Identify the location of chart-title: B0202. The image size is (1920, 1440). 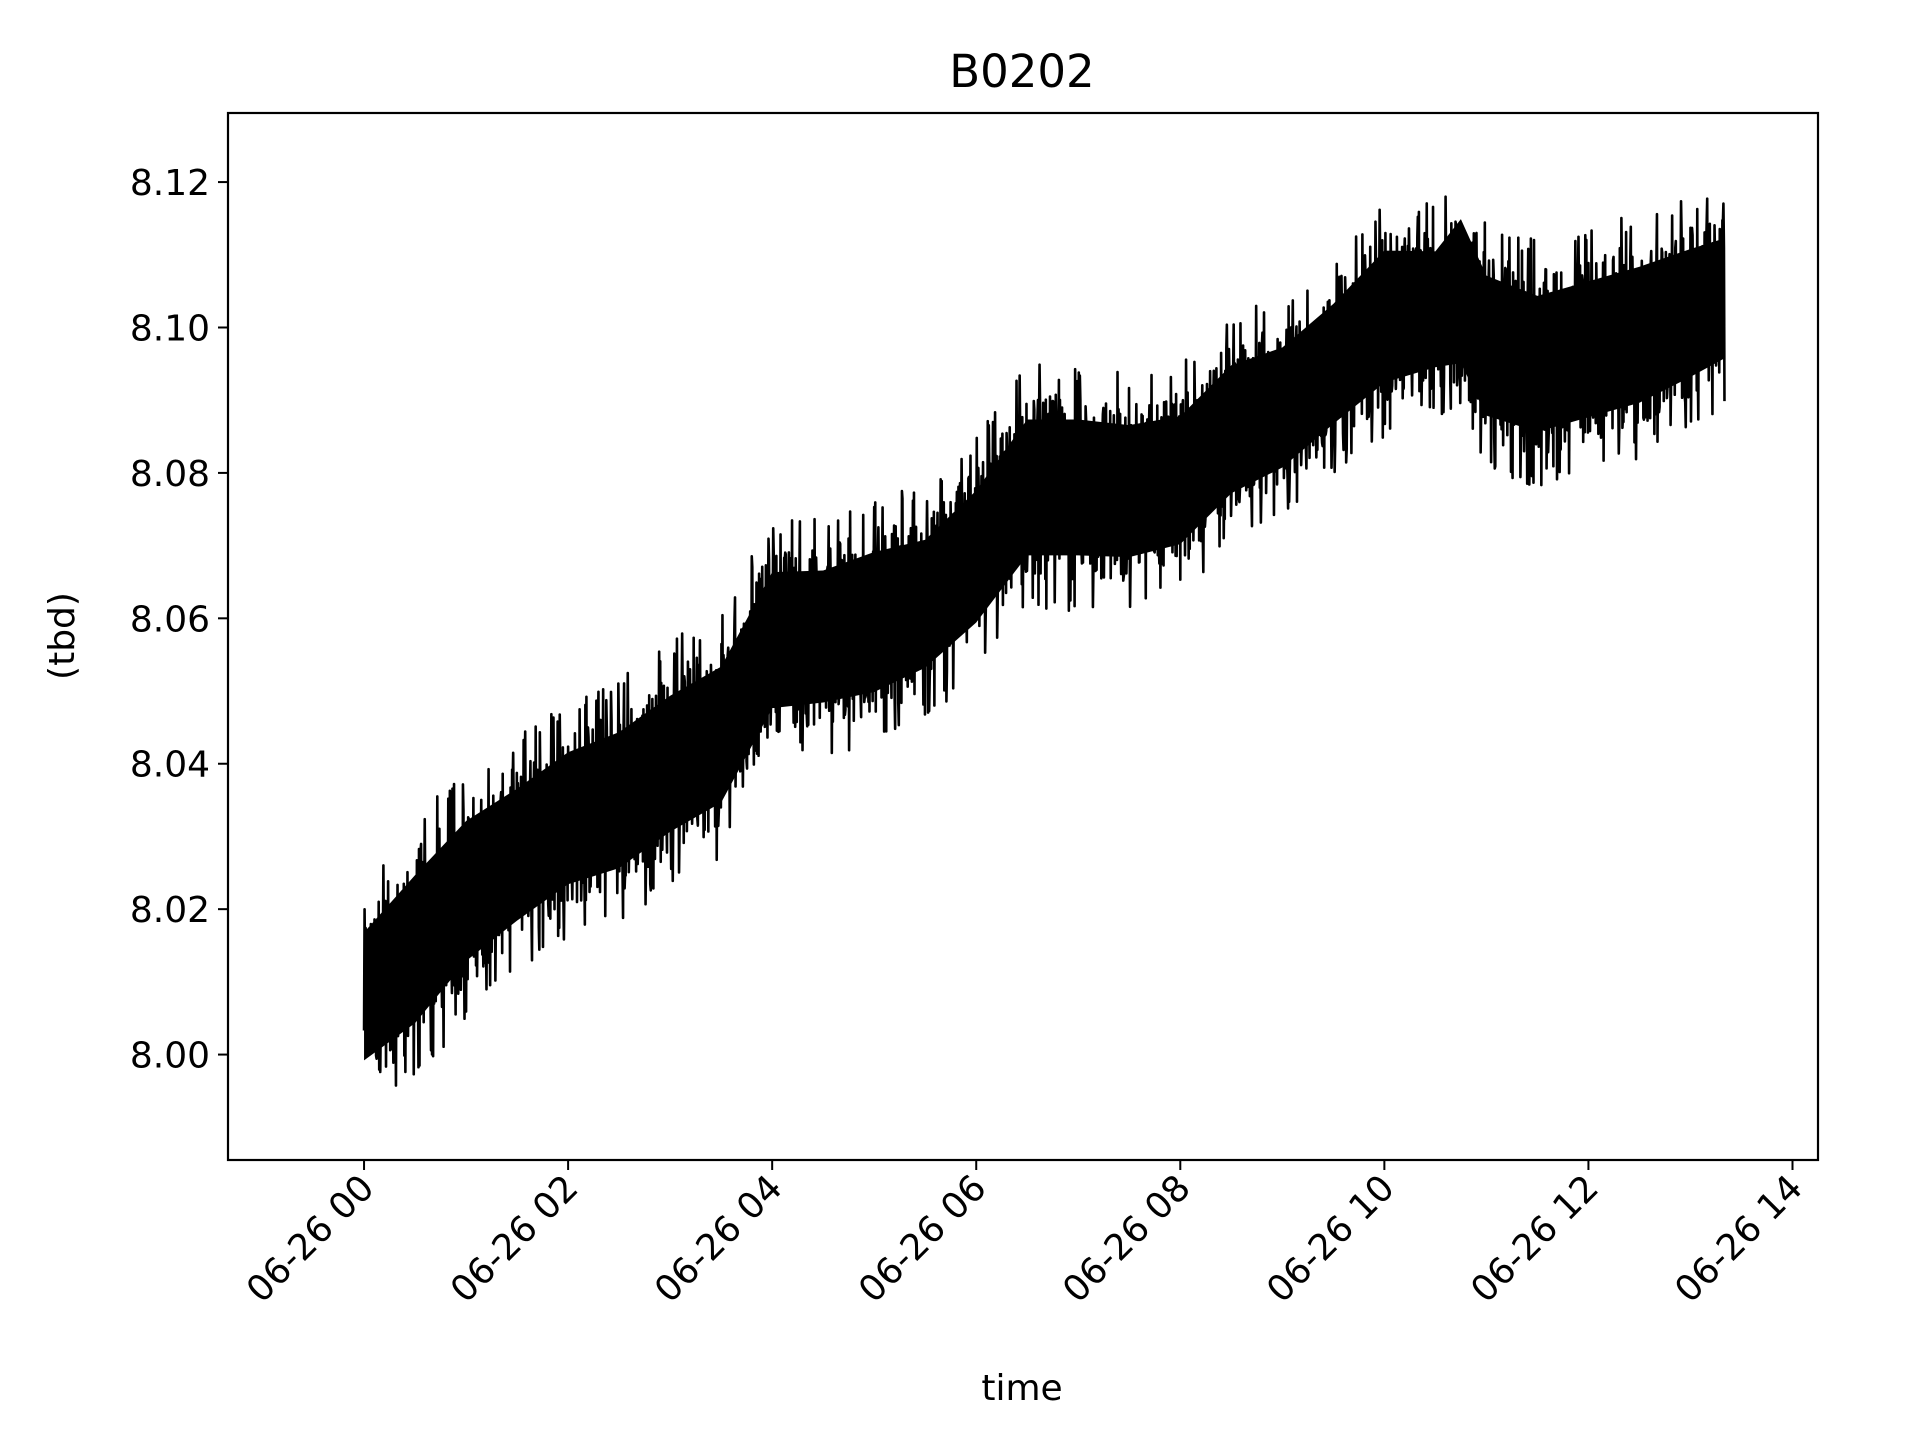
(1021, 71).